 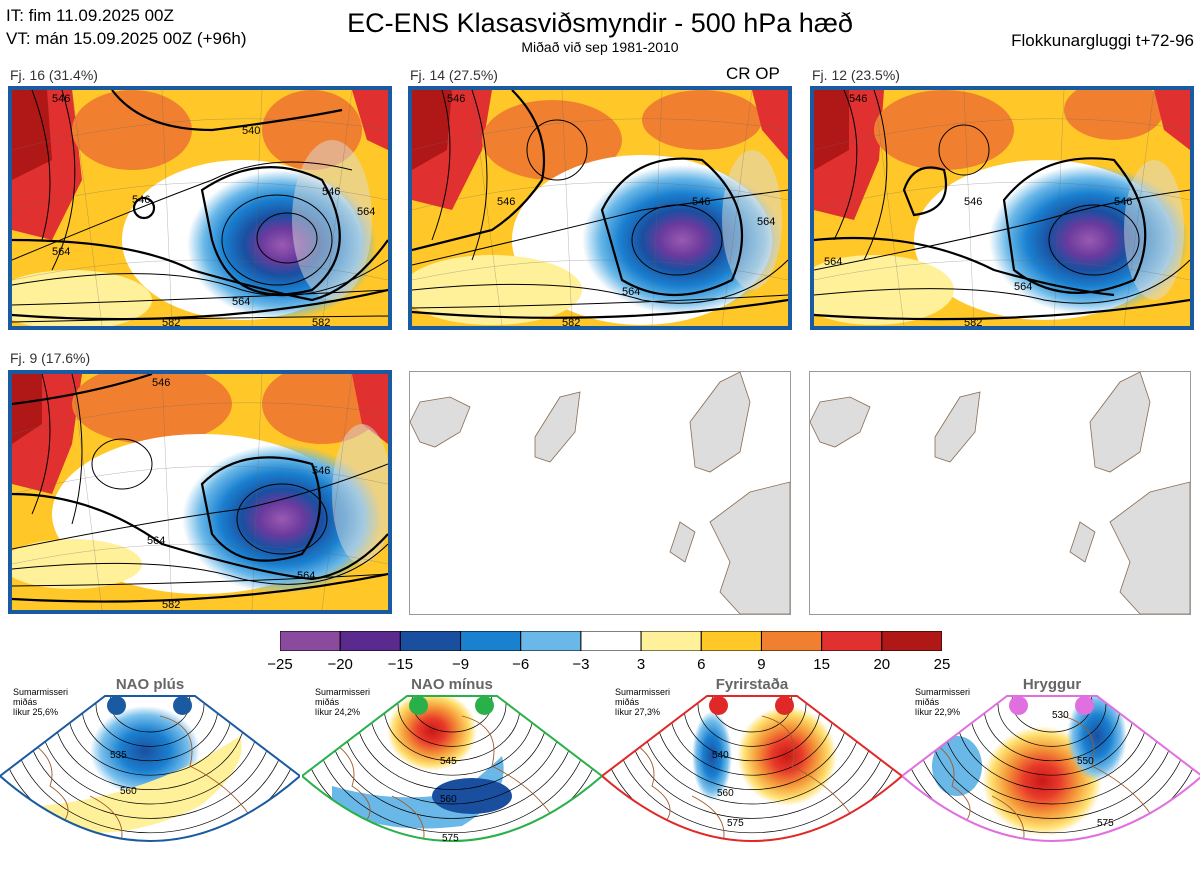 What do you see at coordinates (581, 664) in the screenshot?
I see `colorbar-tick-label: −3` at bounding box center [581, 664].